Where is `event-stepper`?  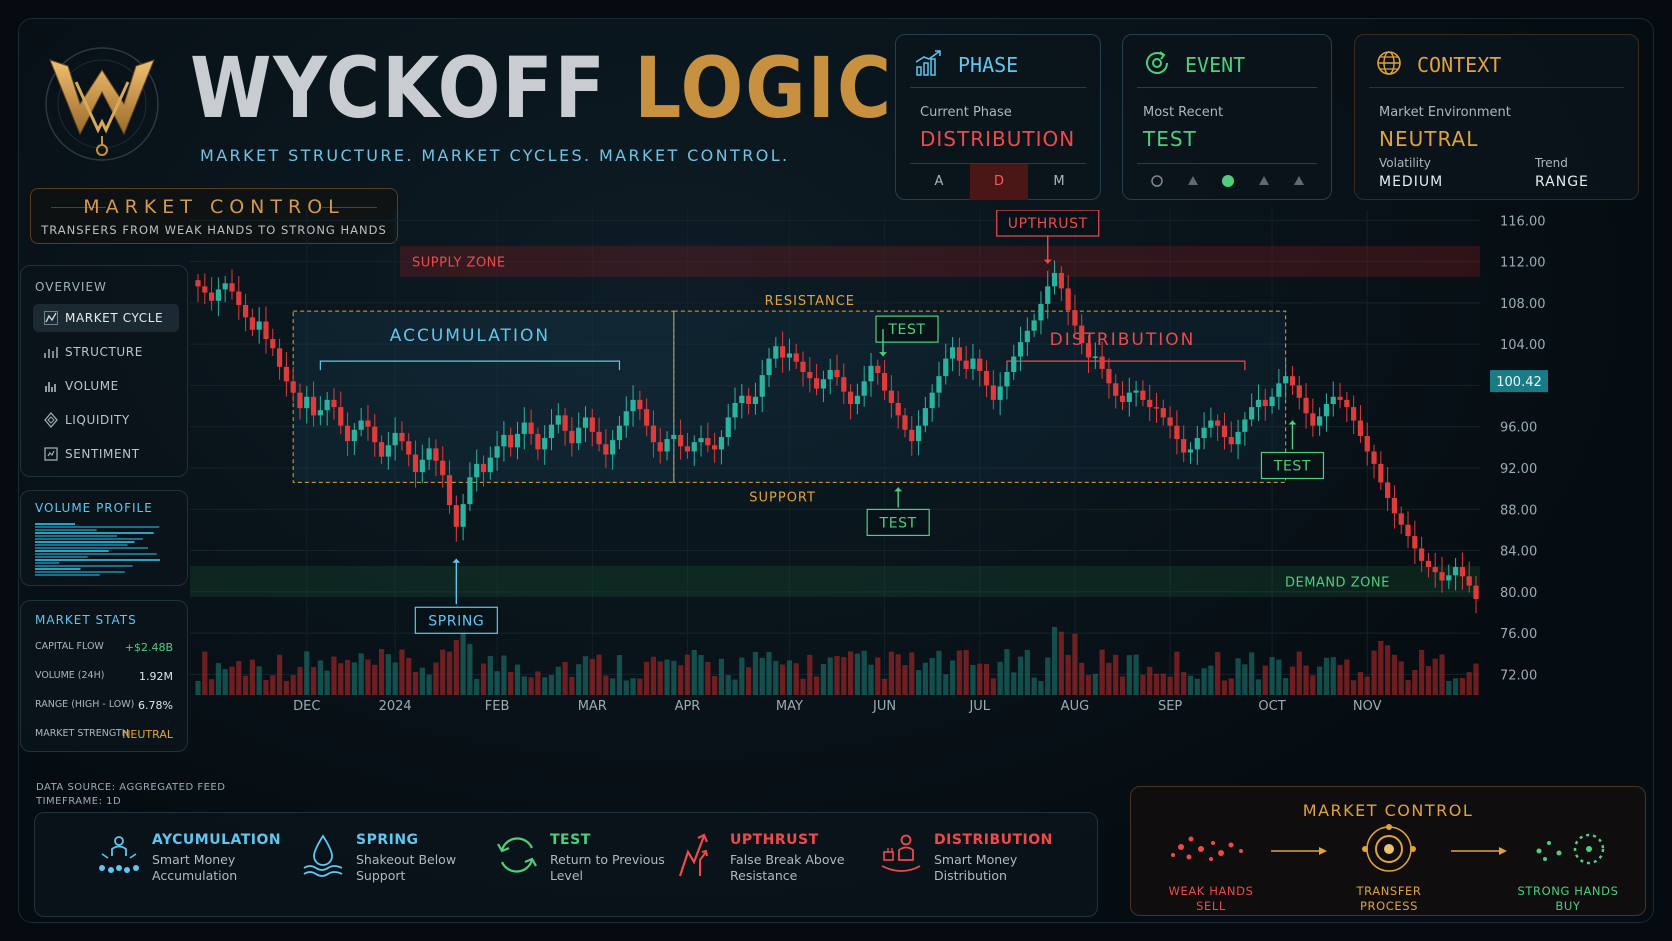 event-stepper is located at coordinates (1228, 181).